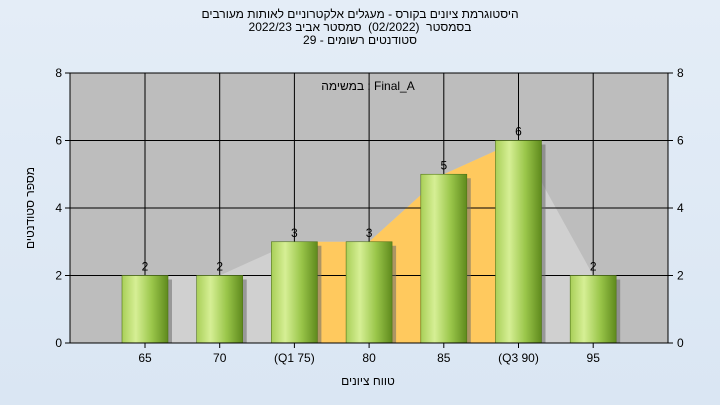 This screenshot has height=405, width=720. What do you see at coordinates (369, 358) in the screenshot?
I see `x-tick-label: 80` at bounding box center [369, 358].